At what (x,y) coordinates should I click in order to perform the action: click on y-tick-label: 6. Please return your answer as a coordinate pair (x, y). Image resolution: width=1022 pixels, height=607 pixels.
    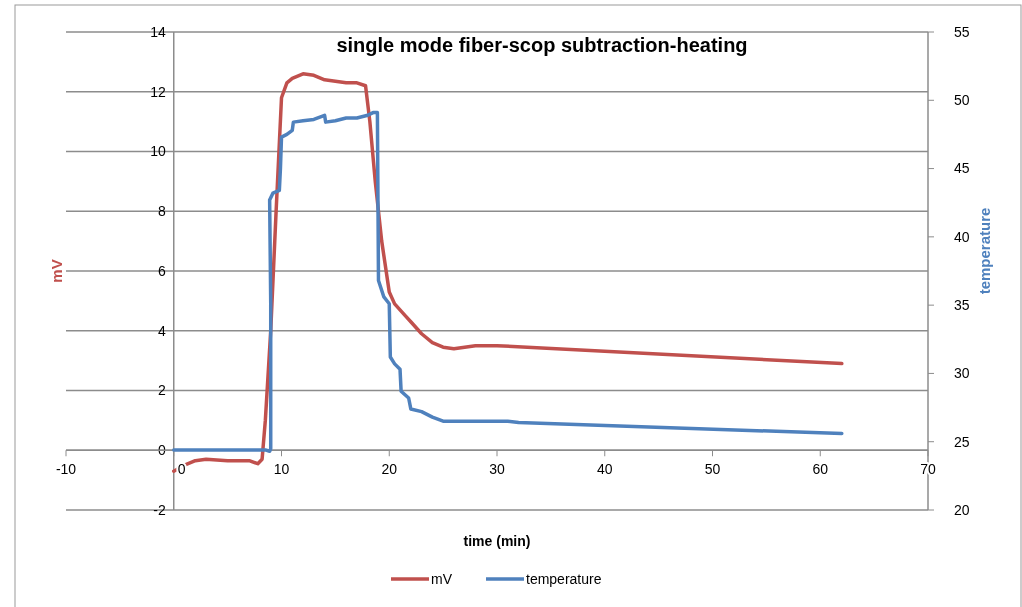
    Looking at the image, I should click on (161, 270).